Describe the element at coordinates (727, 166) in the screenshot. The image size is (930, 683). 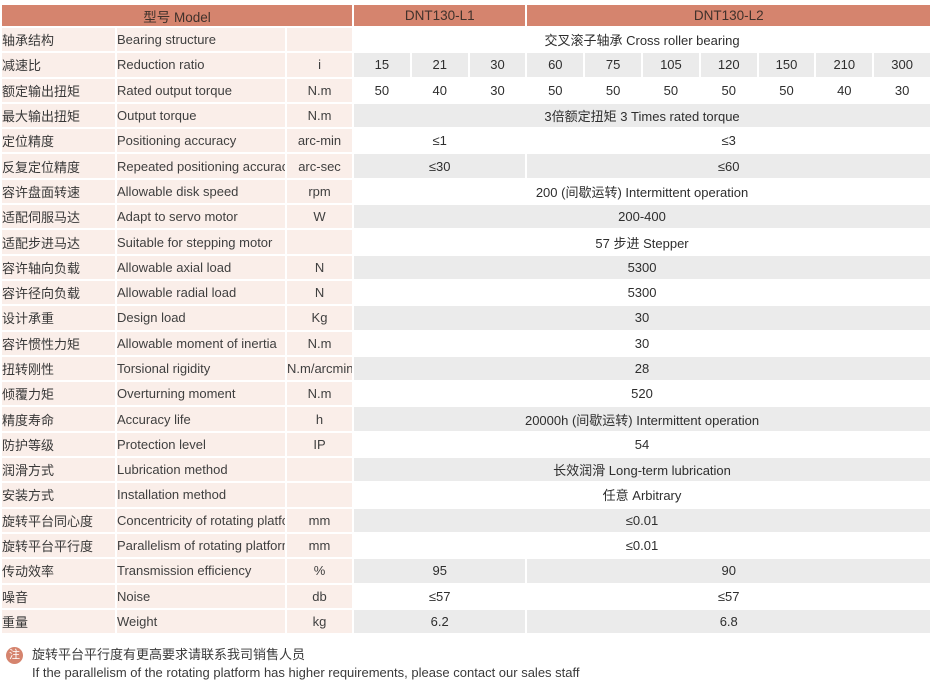
I see `row-value-l2: ≤60` at that location.